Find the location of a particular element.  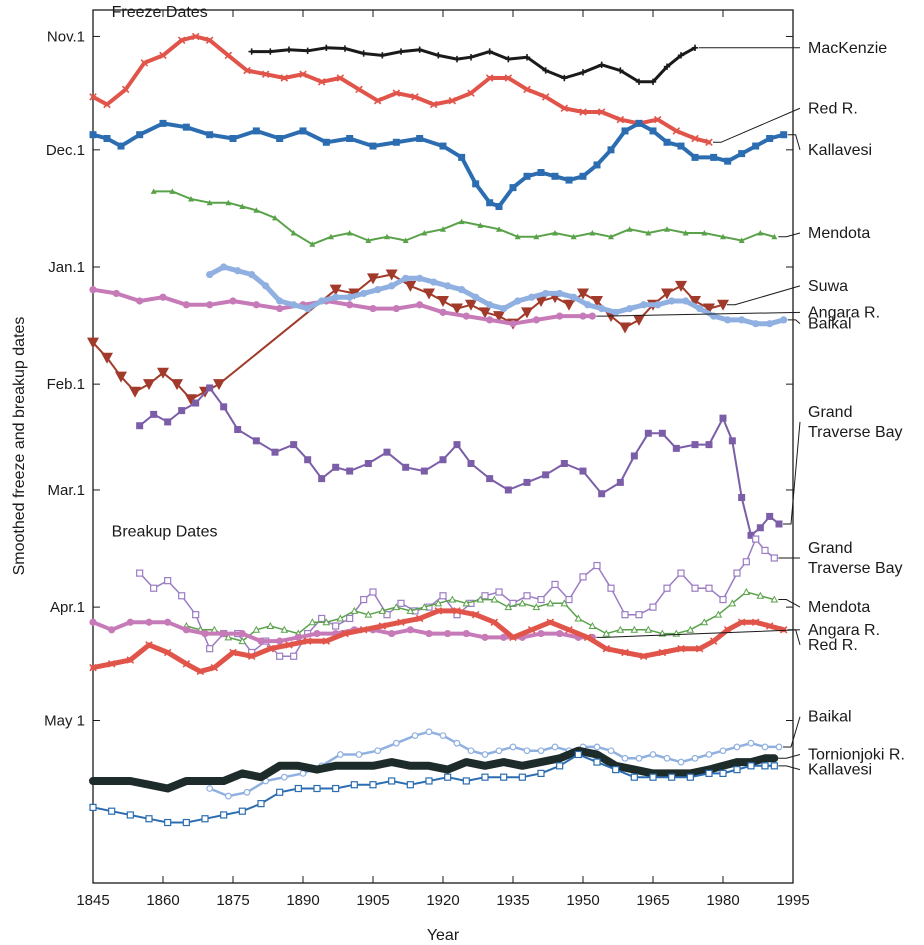

x-tick-label: 1890 is located at coordinates (302, 900).